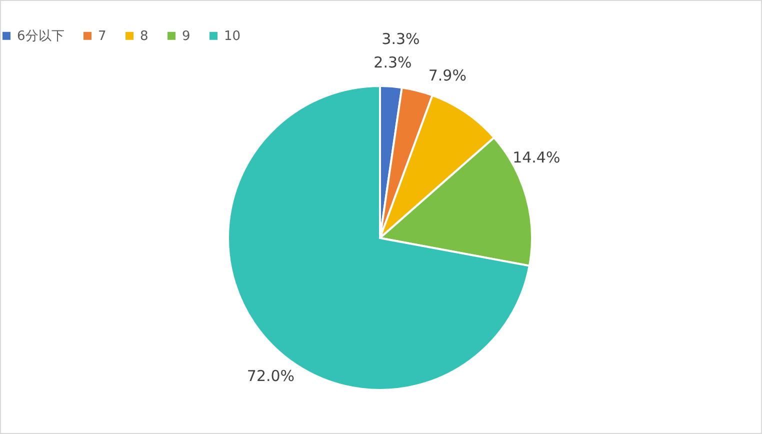 This screenshot has height=434, width=762. I want to click on data-label: 14.4%, so click(536, 157).